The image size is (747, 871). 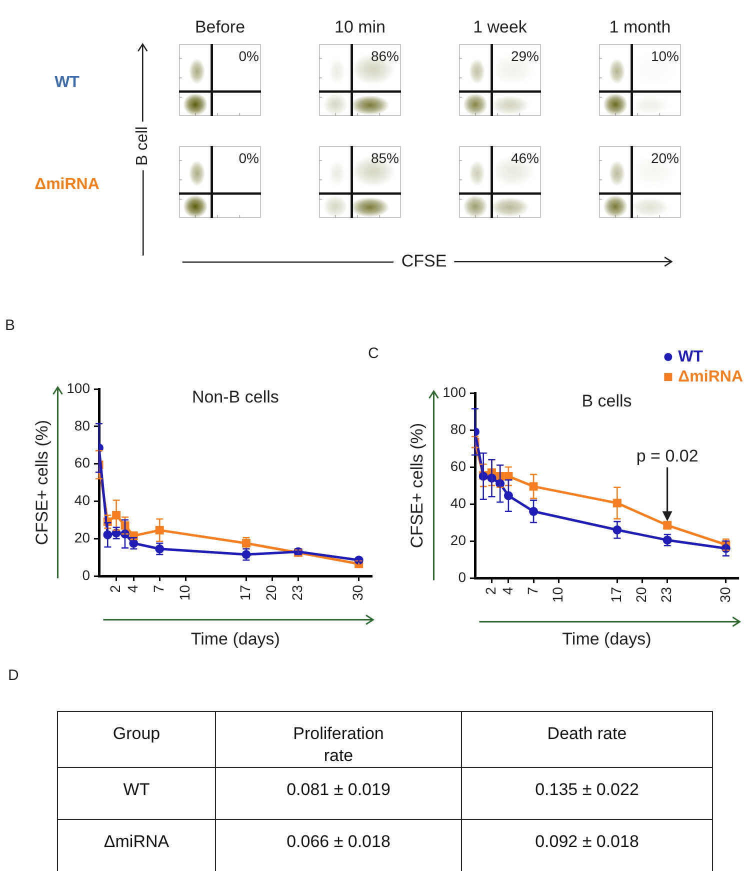 I want to click on chart-title: B cells, so click(x=607, y=401).